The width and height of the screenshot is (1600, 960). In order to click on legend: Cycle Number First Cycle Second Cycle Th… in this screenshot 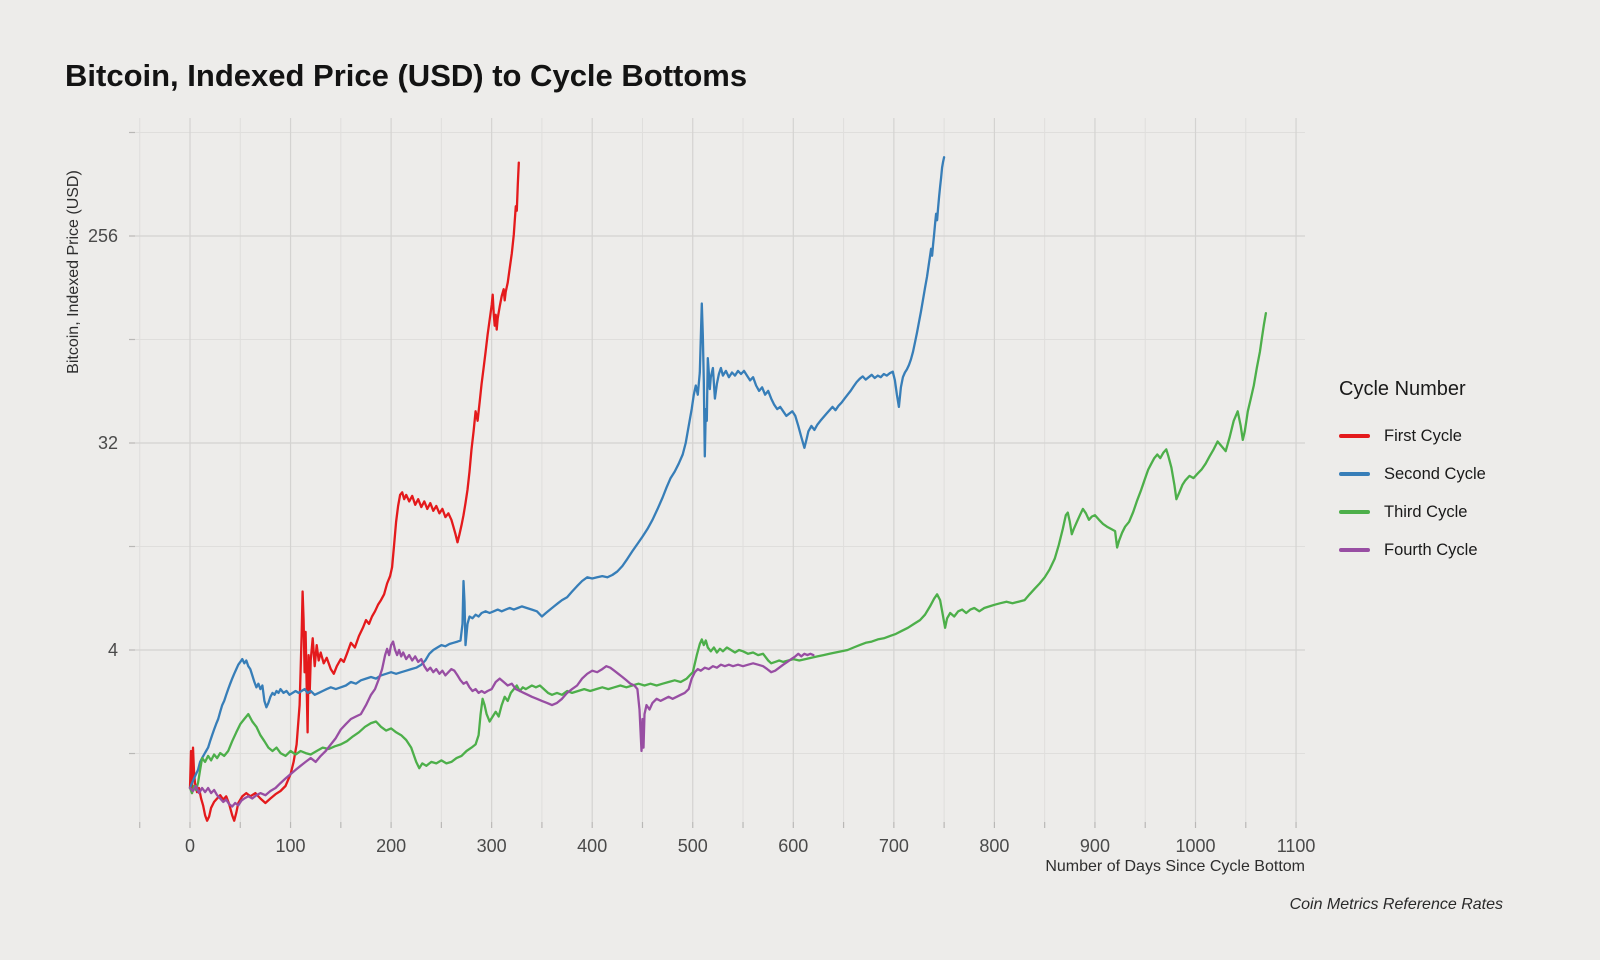, I will do `click(1412, 473)`.